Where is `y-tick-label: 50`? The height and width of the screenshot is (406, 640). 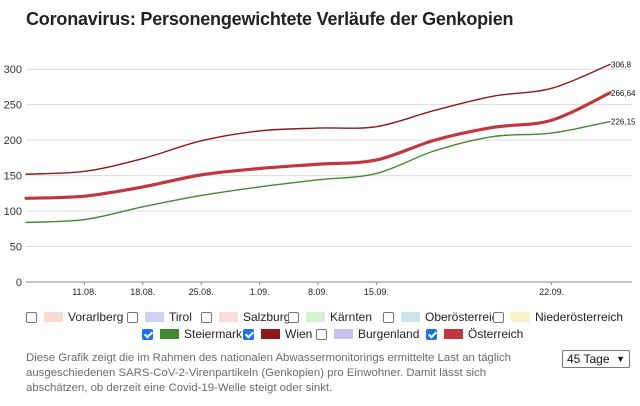
y-tick-label: 50 is located at coordinates (16, 248).